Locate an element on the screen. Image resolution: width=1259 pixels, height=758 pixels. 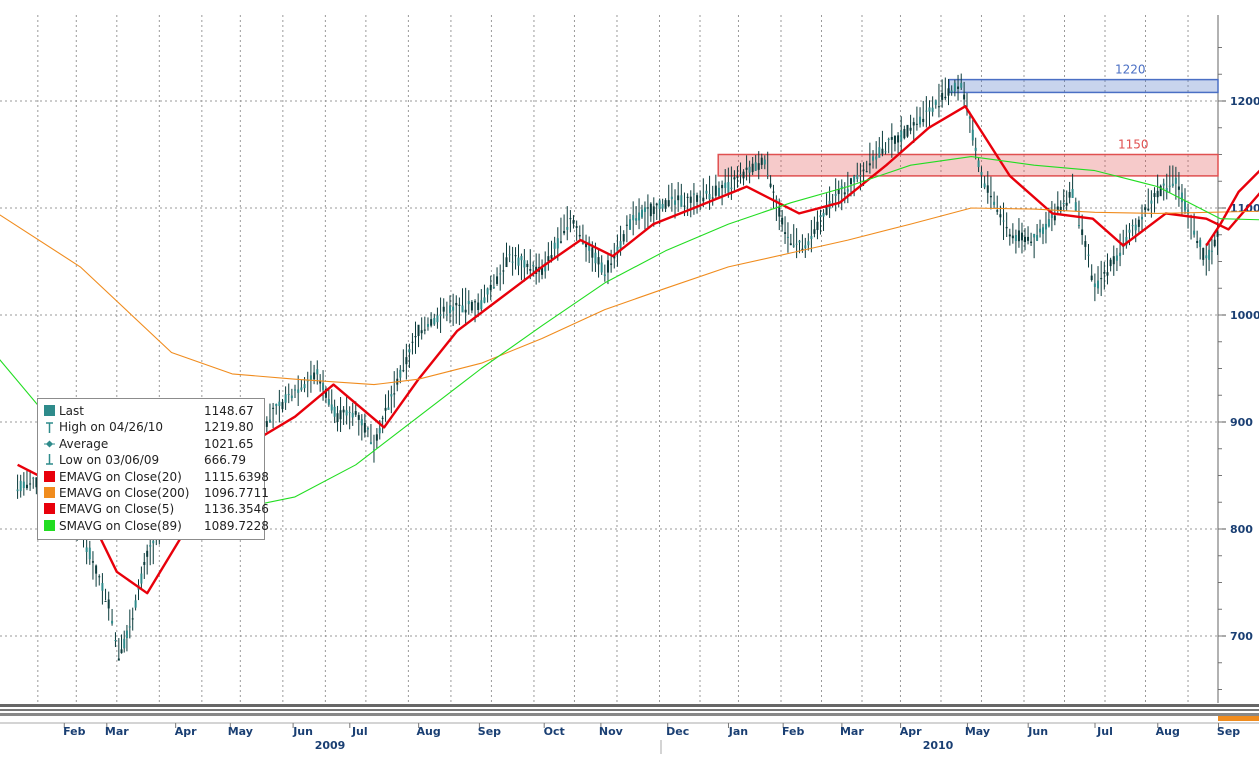
x-year-label: 2009 is located at coordinates (330, 745).